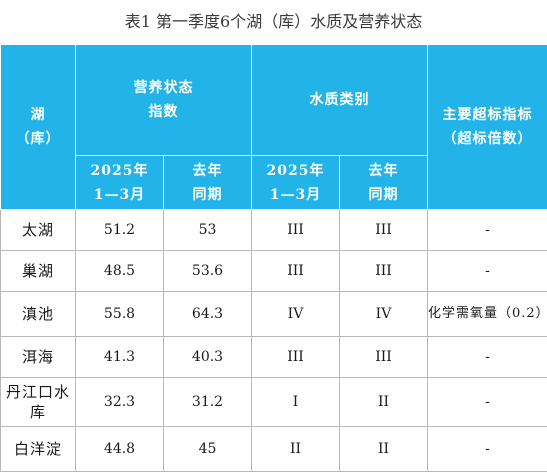 Image resolution: width=547 pixels, height=472 pixels. I want to click on wq-current: II, so click(296, 449).